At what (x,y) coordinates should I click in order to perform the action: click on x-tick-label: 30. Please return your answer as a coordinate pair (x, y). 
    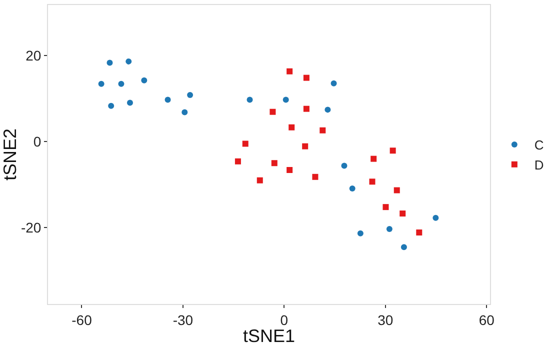
    Looking at the image, I should click on (386, 320).